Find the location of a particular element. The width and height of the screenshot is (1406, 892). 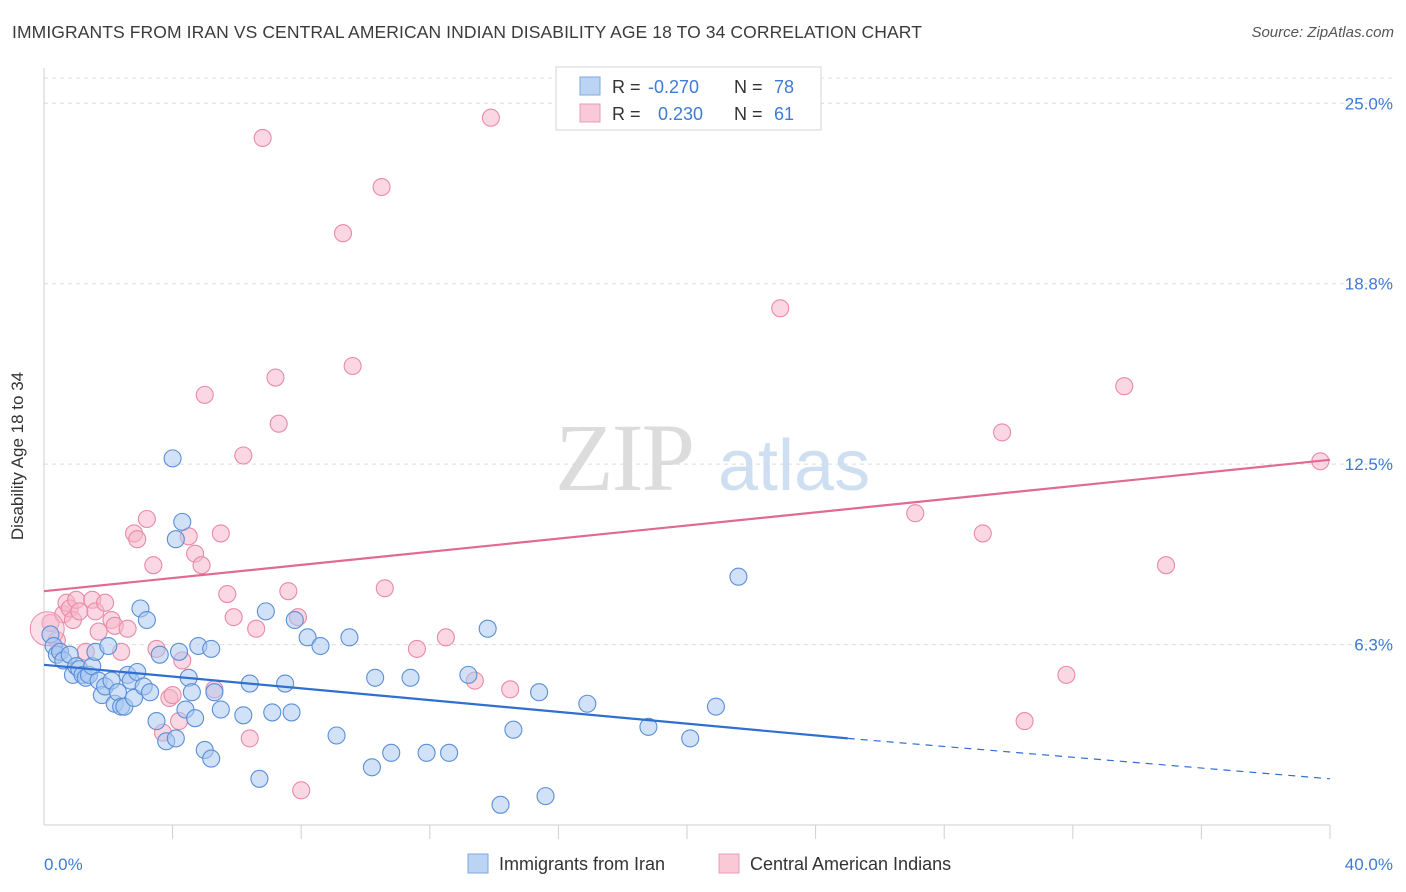

stats-n-value-pink: 61 is located at coordinates (784, 114).